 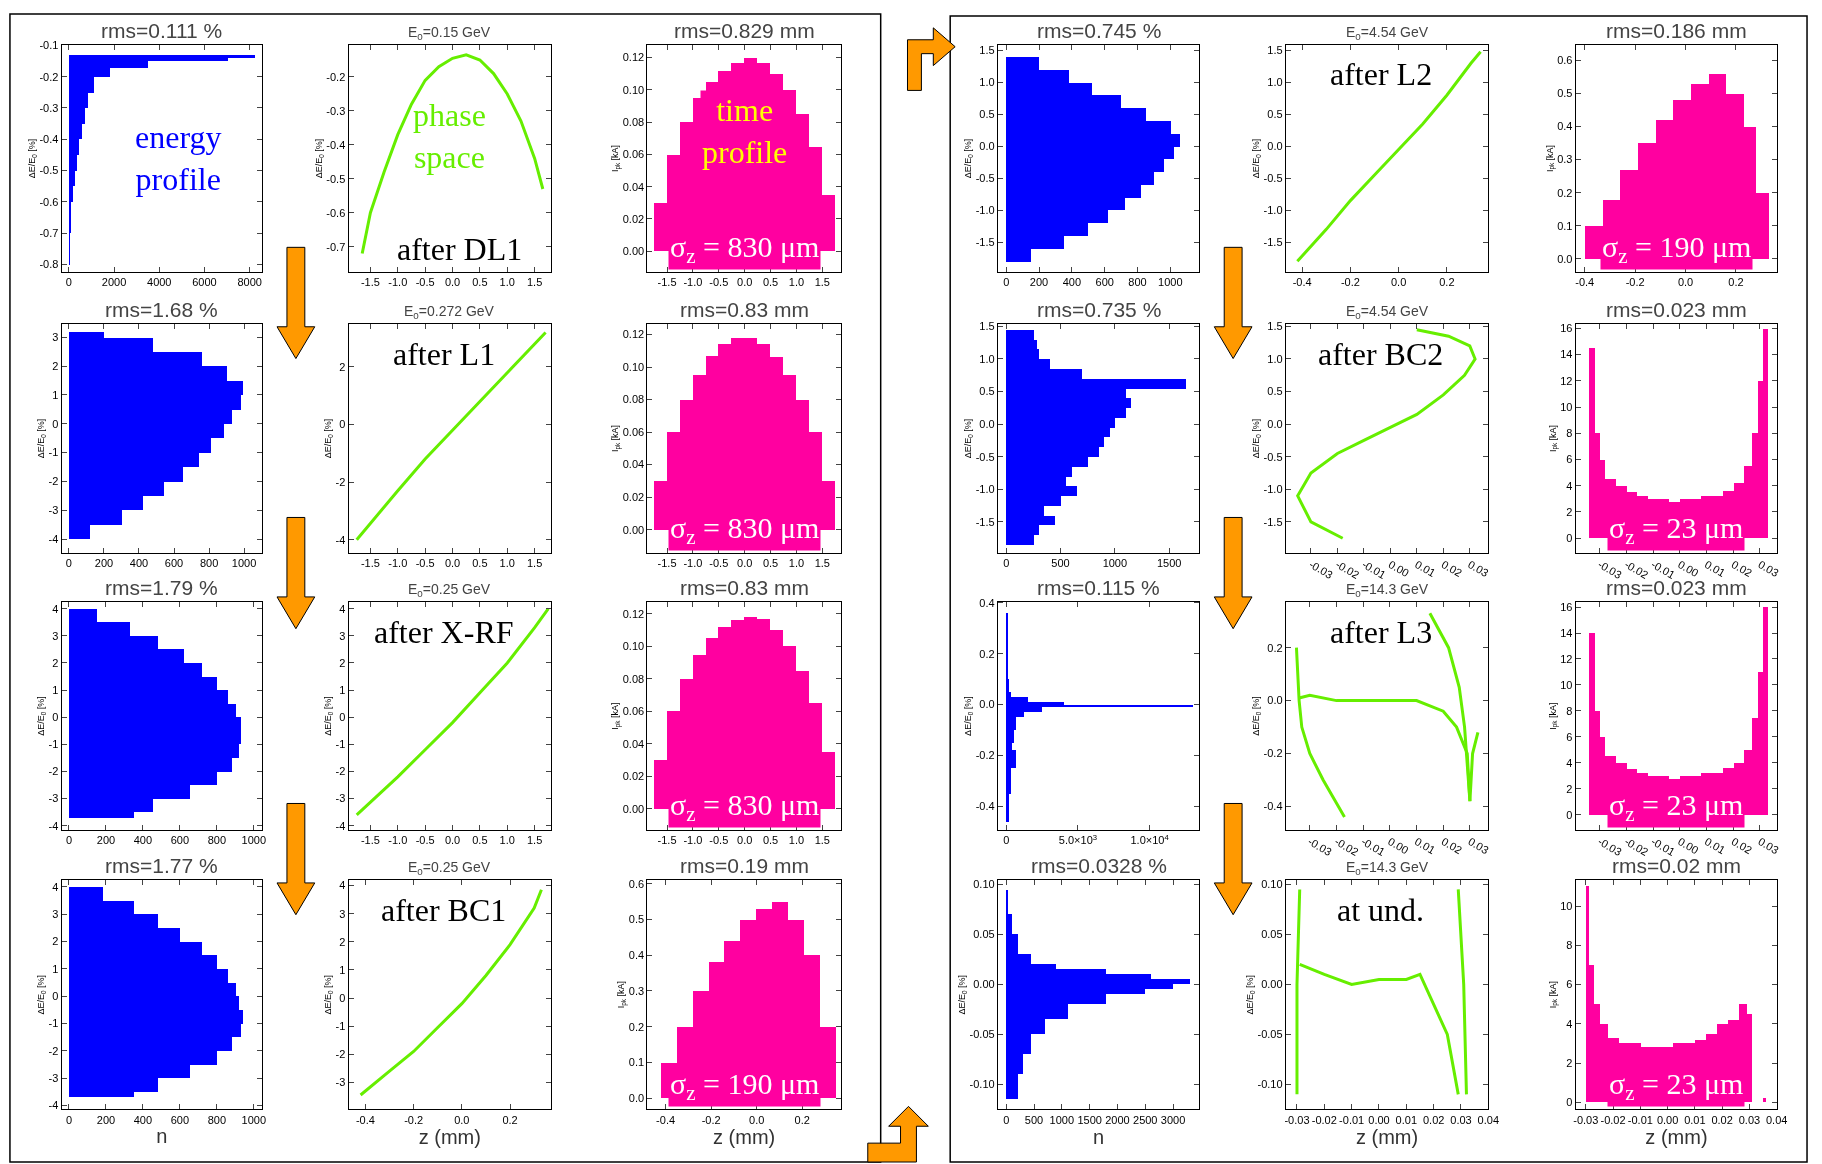 I want to click on y-tick-label: 0.12, so click(x=633, y=613).